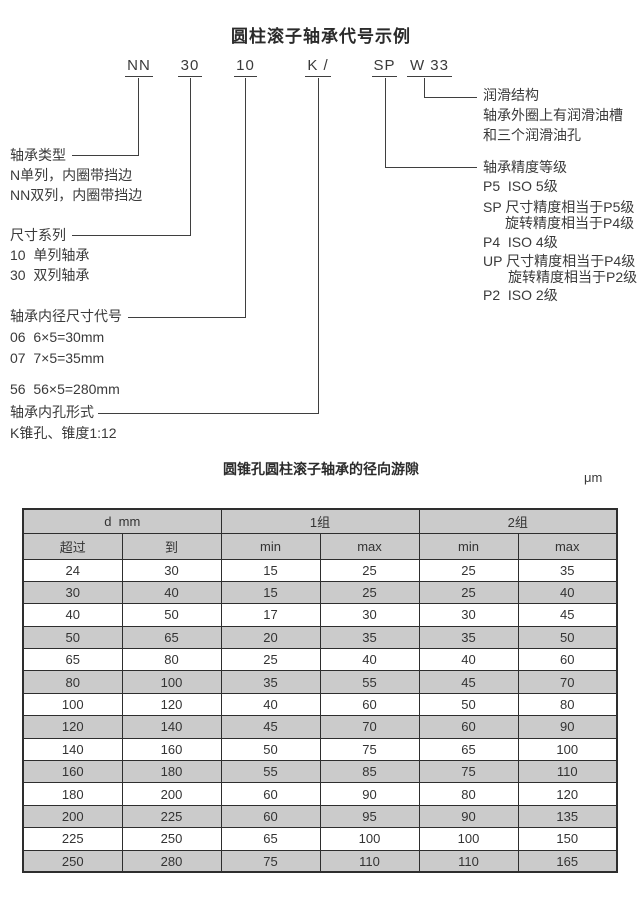  I want to click on table-sub-header-row: 超过 到 min max min max, so click(320, 546).